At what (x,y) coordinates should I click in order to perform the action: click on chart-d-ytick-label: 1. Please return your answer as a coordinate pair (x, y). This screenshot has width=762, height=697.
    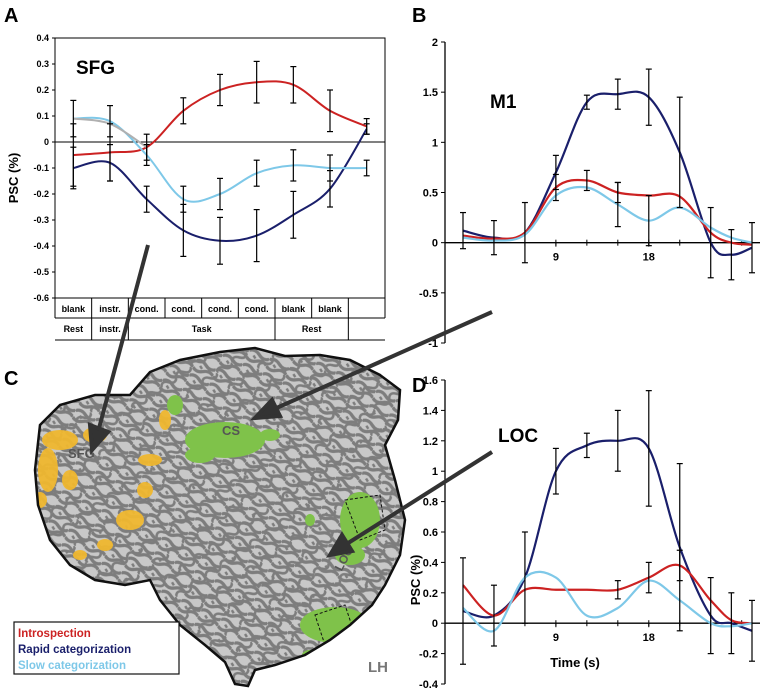
    Looking at the image, I should click on (435, 472).